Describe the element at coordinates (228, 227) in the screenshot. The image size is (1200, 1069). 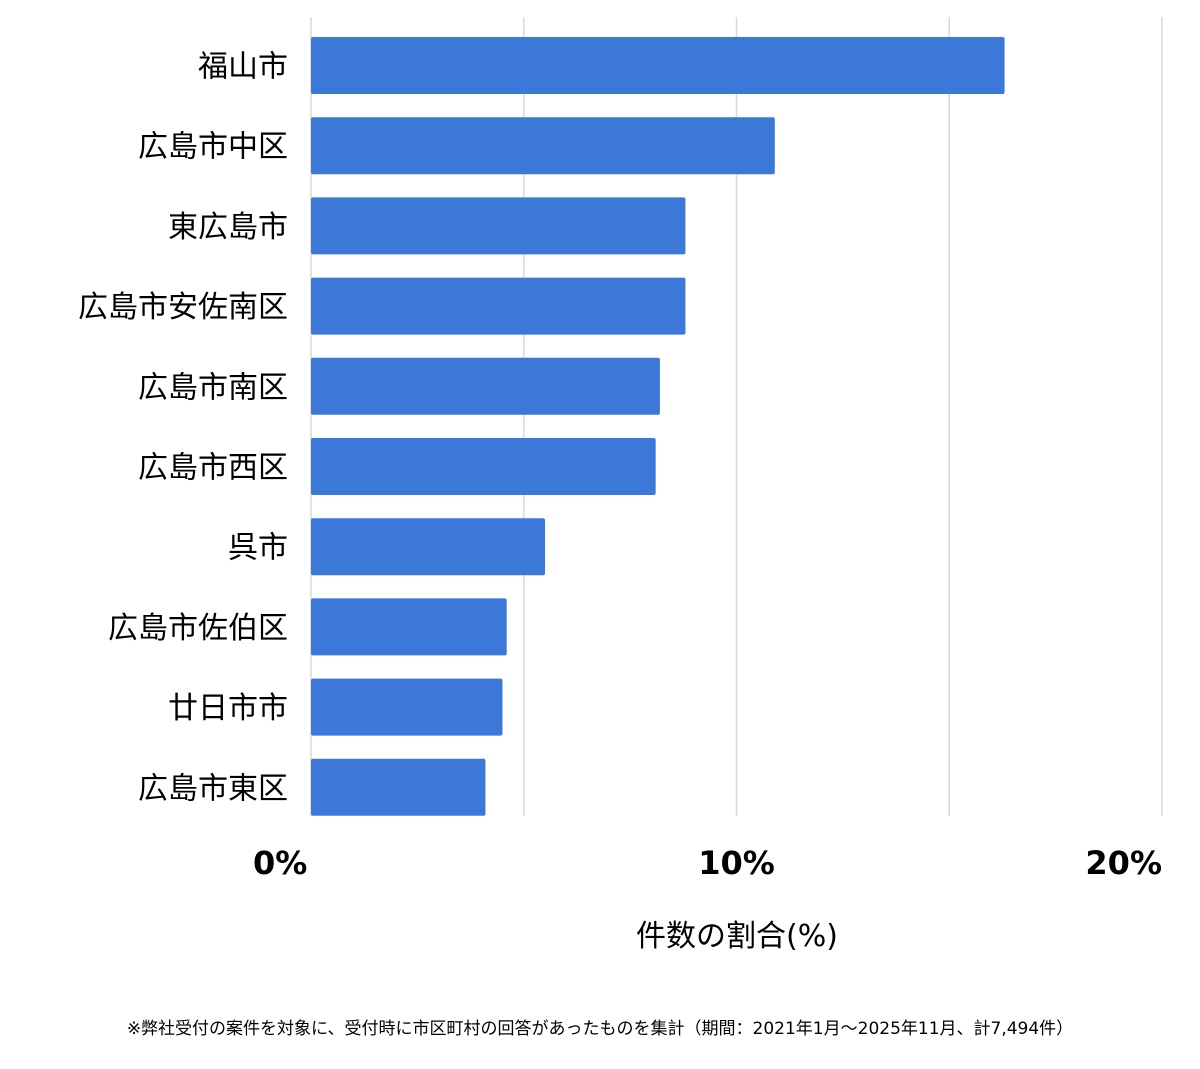
I see `category-label-2: 東広島市` at that location.